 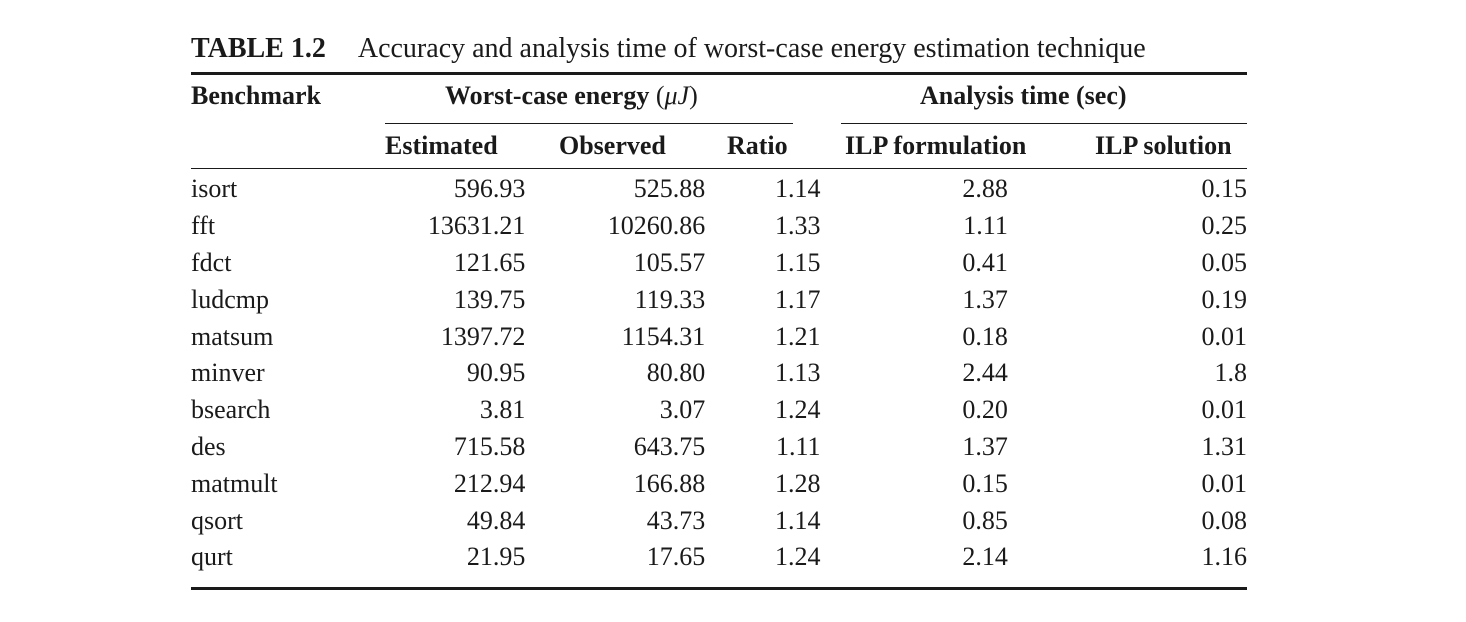 I want to click on cell-estimated: 212.94, so click(x=489, y=483).